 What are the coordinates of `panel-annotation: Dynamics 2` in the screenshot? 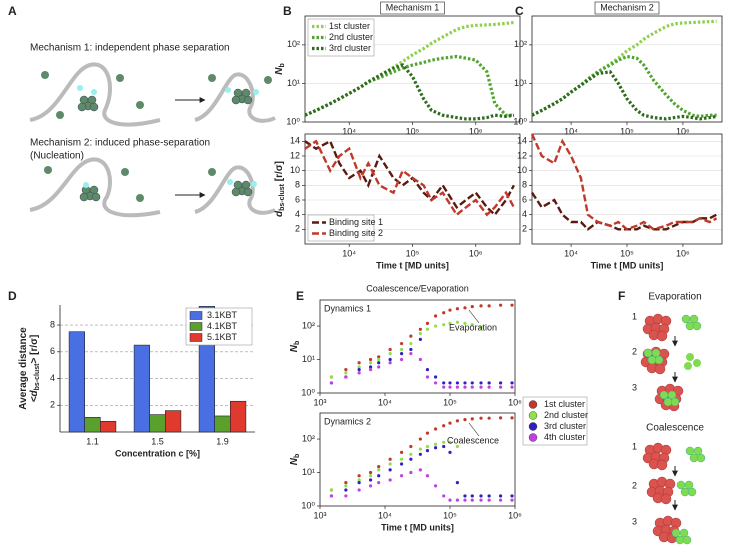 It's located at (347, 421).